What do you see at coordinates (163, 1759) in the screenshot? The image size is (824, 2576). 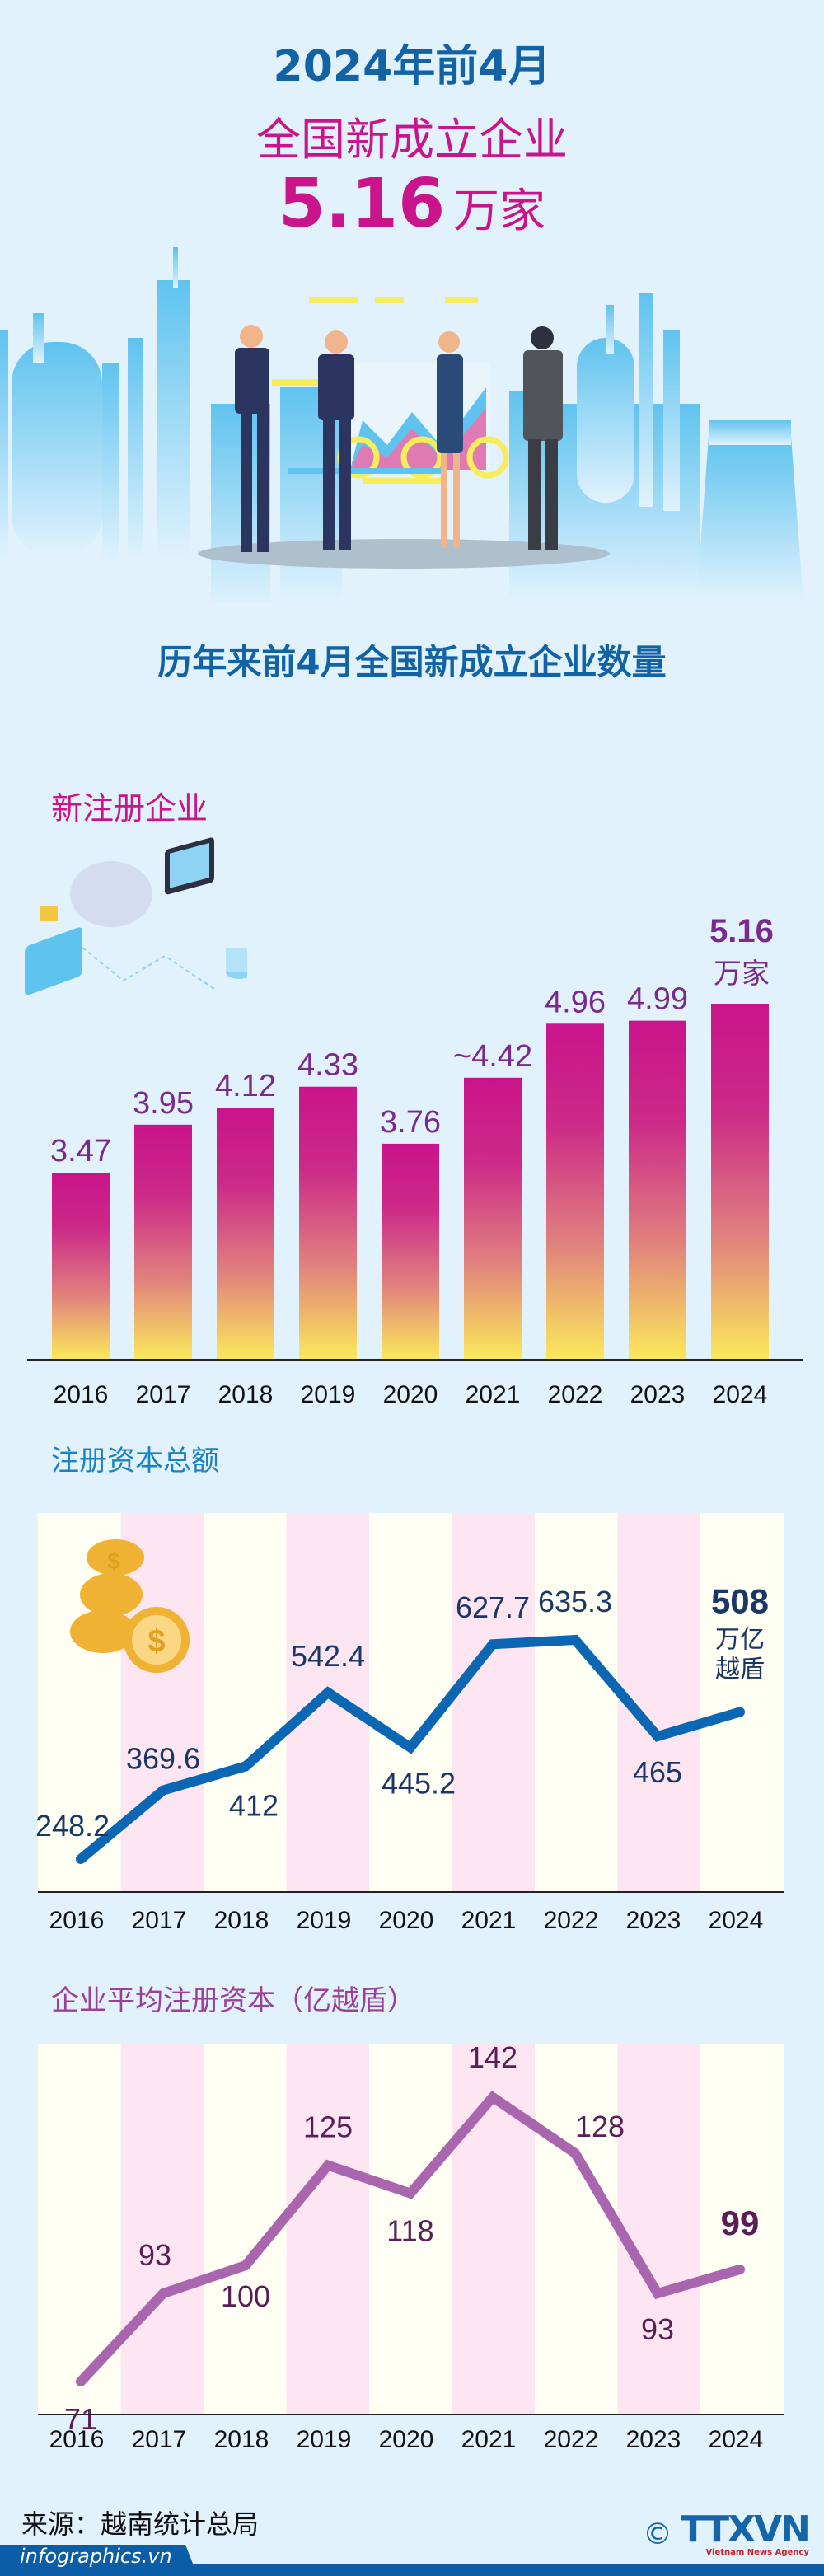 I see `point-label: 369.6` at bounding box center [163, 1759].